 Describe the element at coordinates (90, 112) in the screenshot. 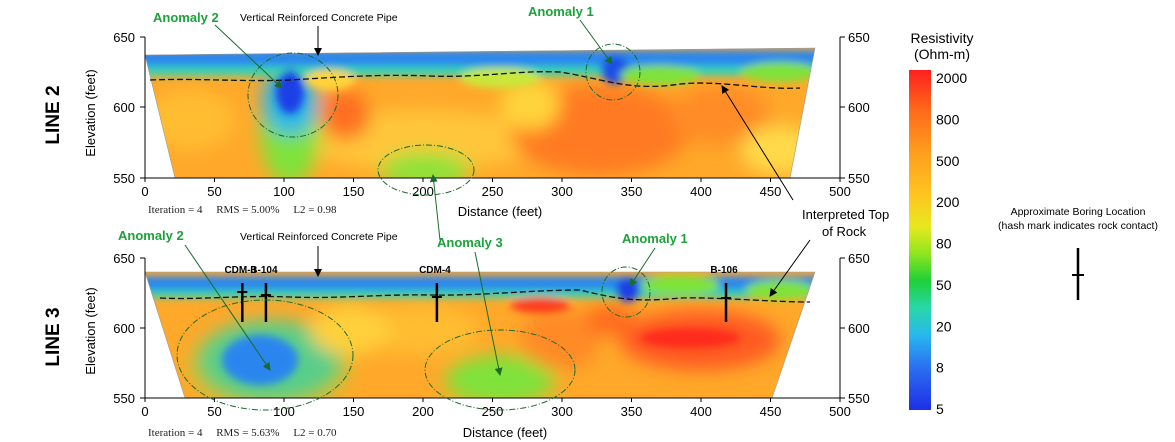

I see `line2-ylabel-left: Elevation (feet)` at that location.